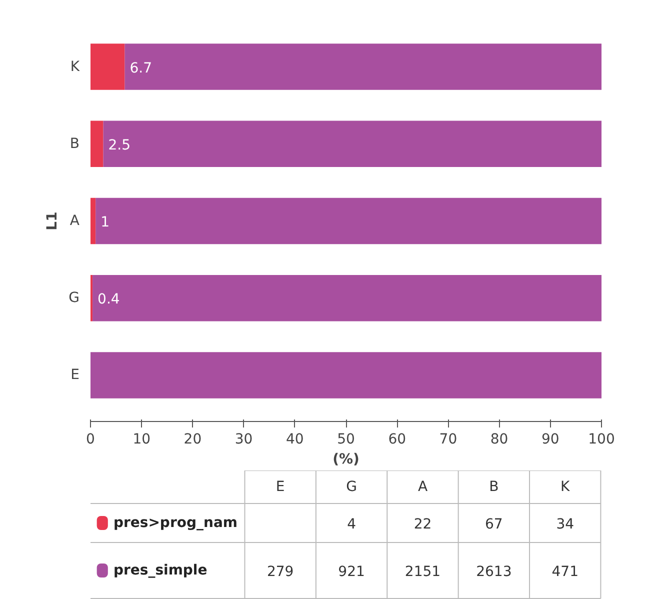  What do you see at coordinates (494, 524) in the screenshot?
I see `data-label: 67` at bounding box center [494, 524].